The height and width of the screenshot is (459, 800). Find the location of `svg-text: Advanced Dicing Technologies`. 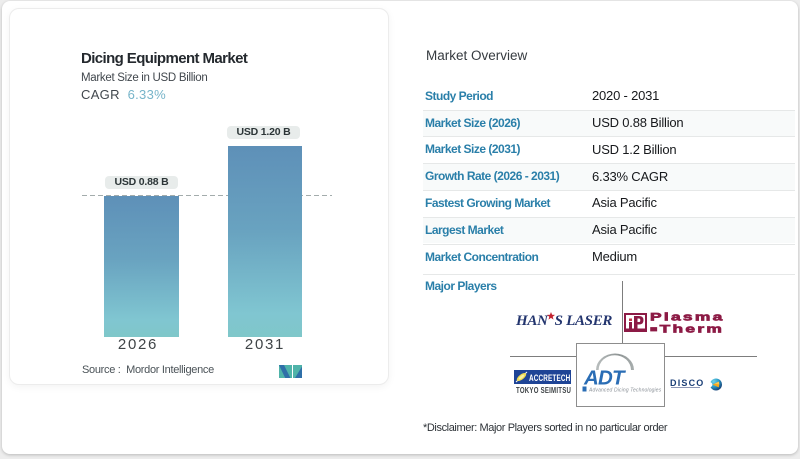

svg-text: Advanced Dicing Technologies is located at coordinates (625, 391).